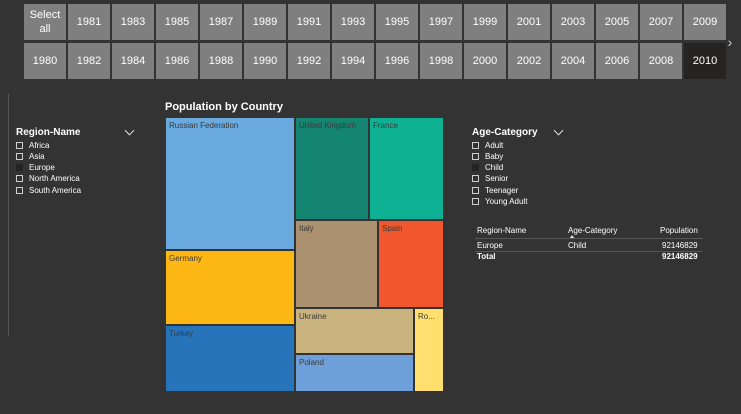 This screenshot has height=414, width=741. Describe the element at coordinates (680, 245) in the screenshot. I see `table-cell-population: 92146829` at that location.